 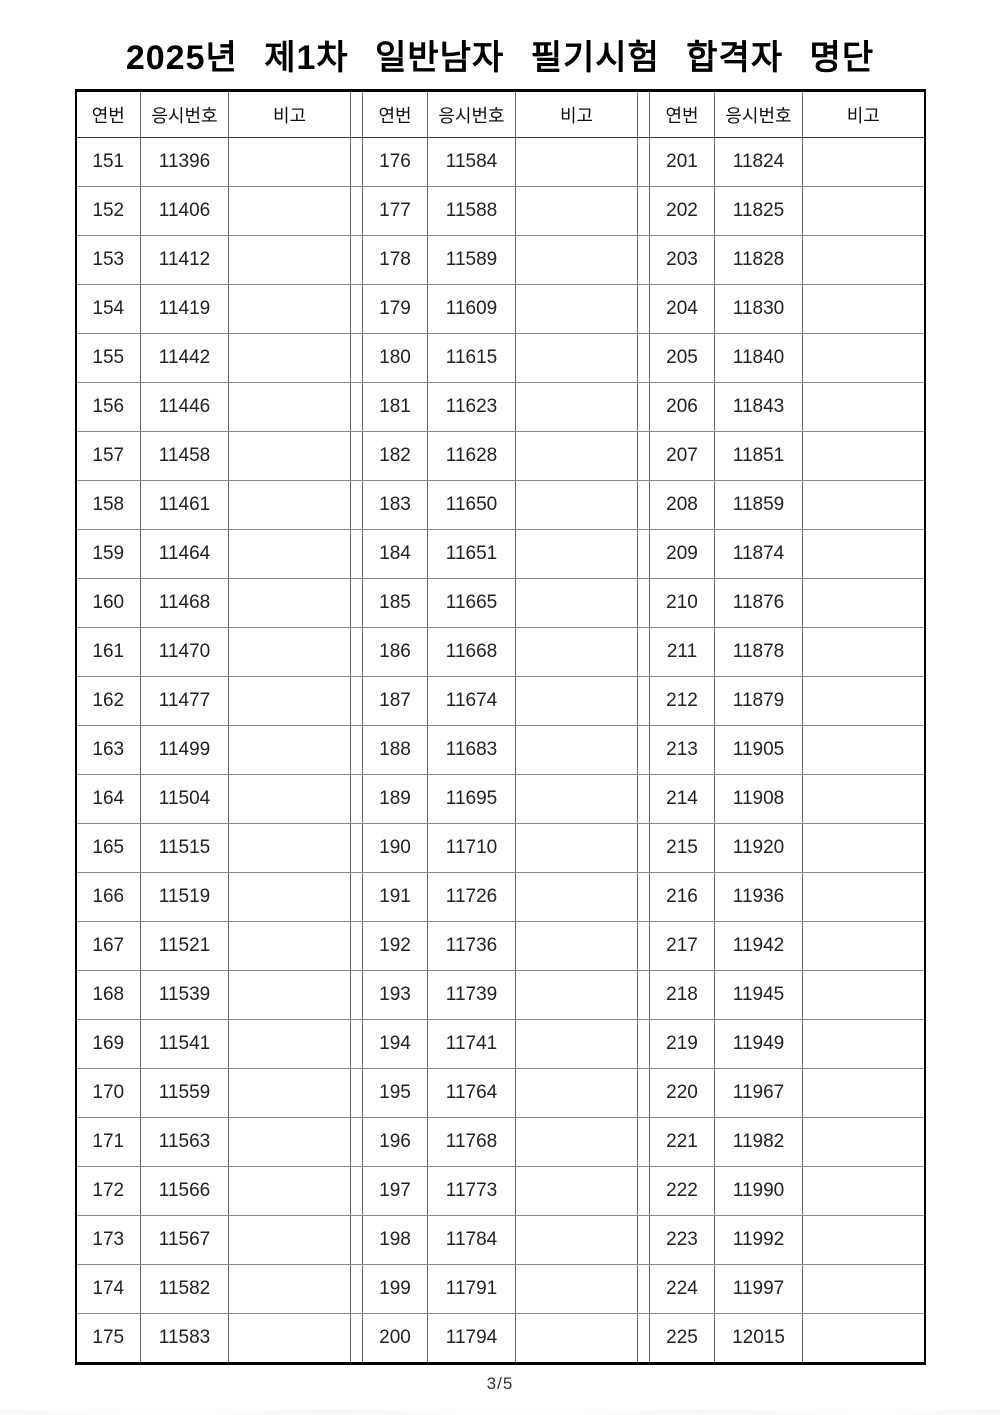 I want to click on exam-number-cell: 11419, so click(x=184, y=309).